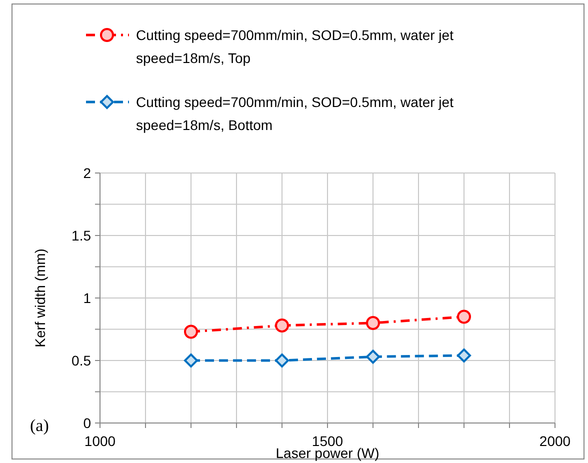  I want to click on y-axis-title: Kerf width (mm), so click(40, 298).